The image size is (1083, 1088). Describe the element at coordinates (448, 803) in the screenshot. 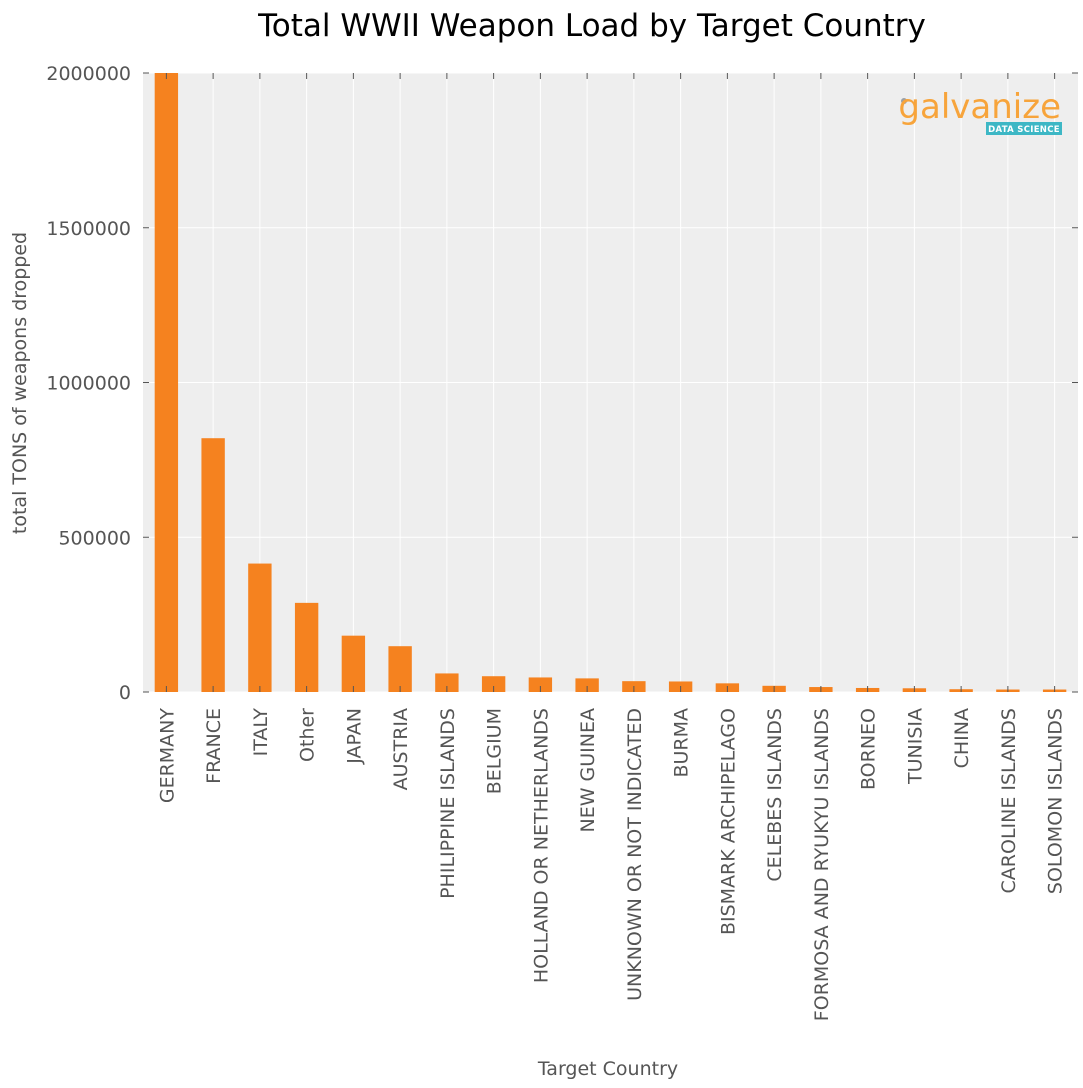

I see `x-tick-label: PHILIPPINE ISLANDS` at that location.